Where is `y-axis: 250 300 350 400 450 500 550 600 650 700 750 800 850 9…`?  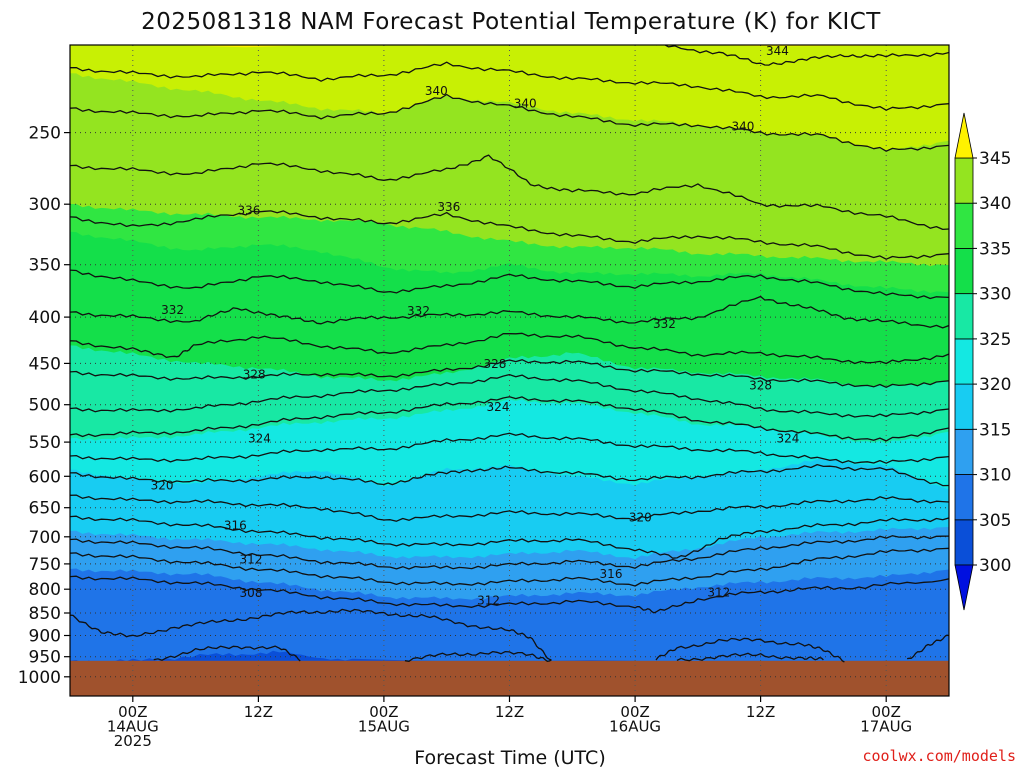 y-axis: 250 300 350 400 450 500 550 600 650 700 750 800 850 9… is located at coordinates (44, 406).